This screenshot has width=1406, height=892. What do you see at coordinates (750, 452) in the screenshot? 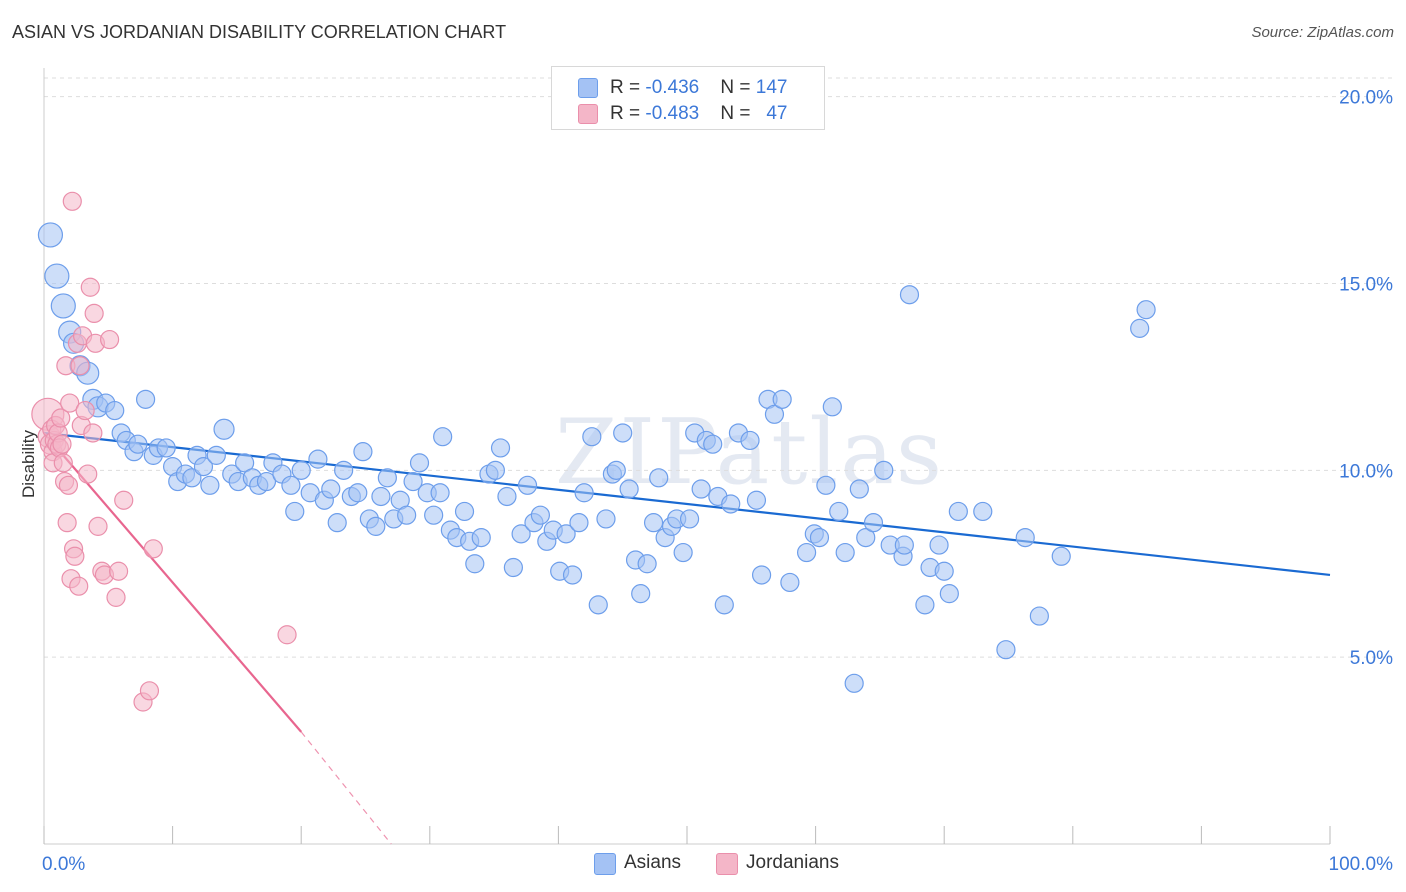
I see `watermark: ZIPatlas` at bounding box center [750, 452].